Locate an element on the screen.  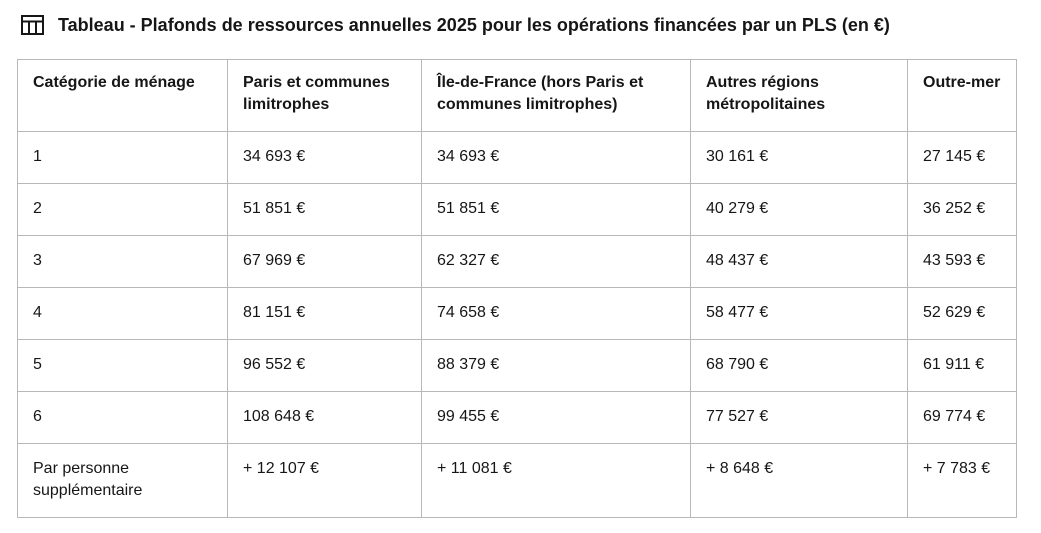
cell-other-regions: + 8 648 € is located at coordinates (799, 480).